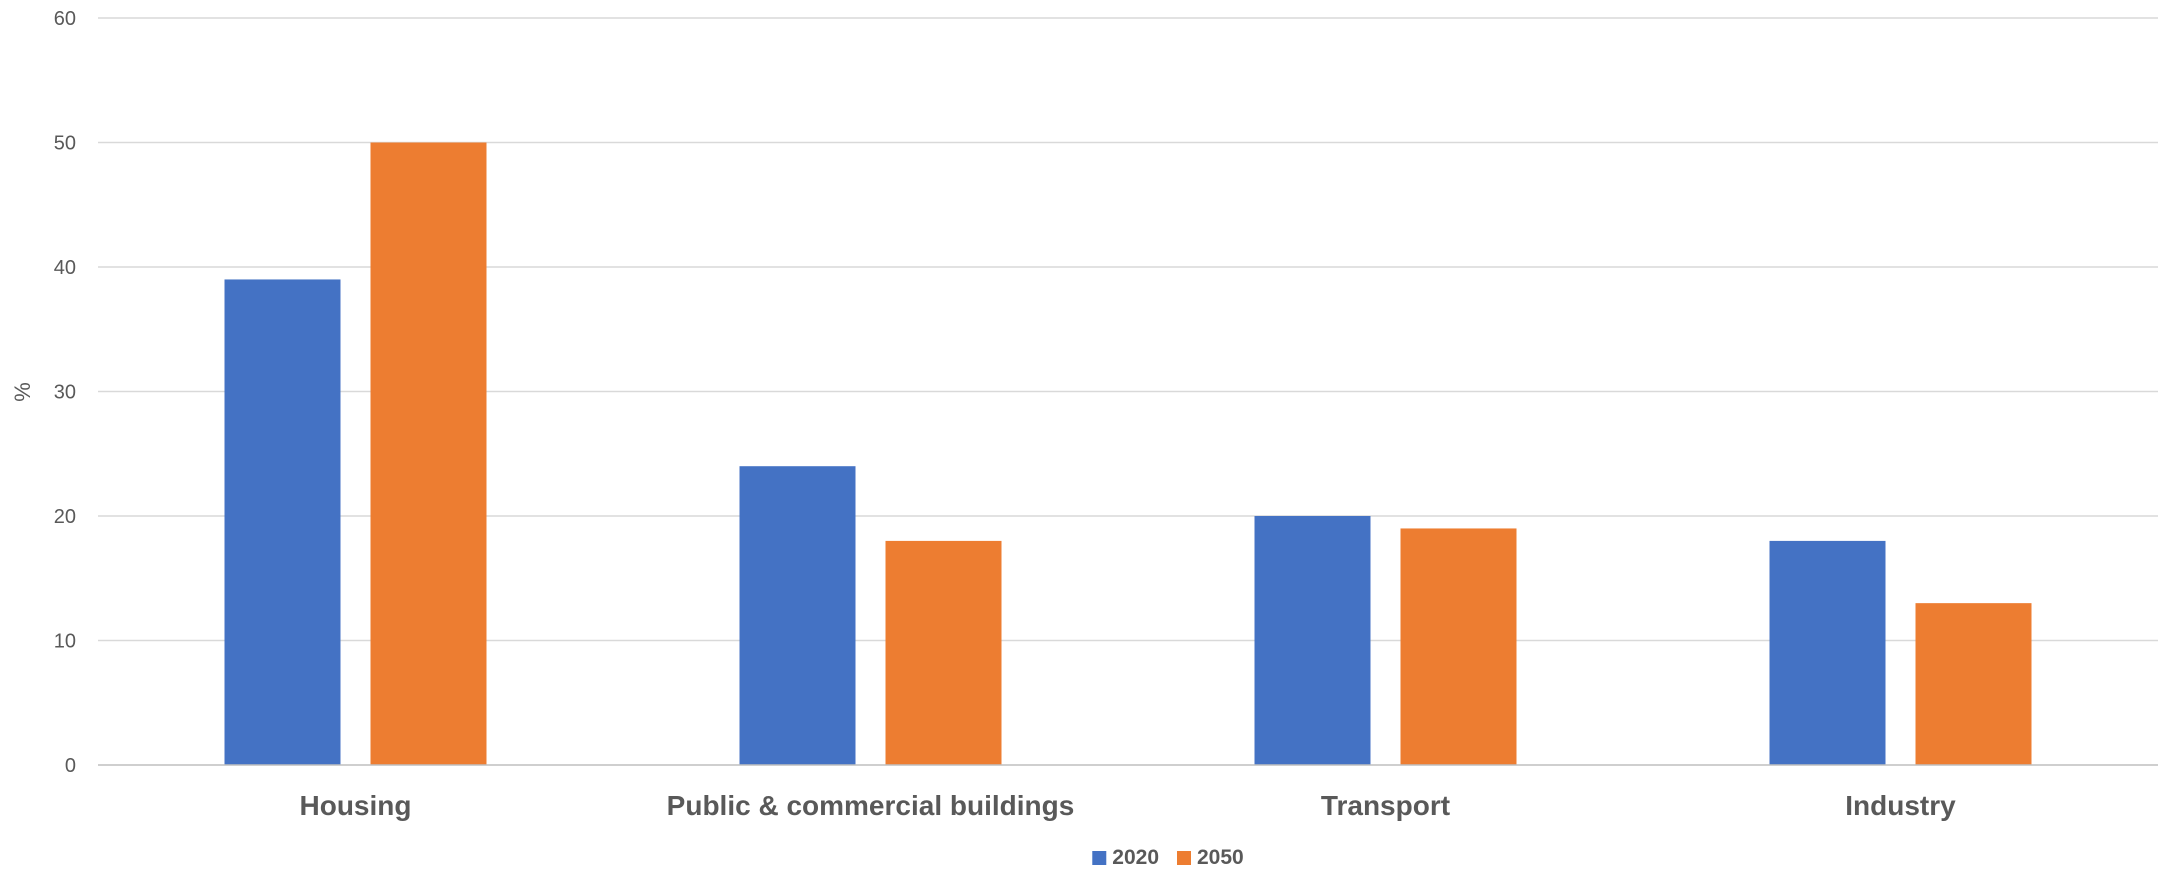 The image size is (2163, 874). Describe the element at coordinates (1168, 857) in the screenshot. I see `legend: 2020 2050` at that location.